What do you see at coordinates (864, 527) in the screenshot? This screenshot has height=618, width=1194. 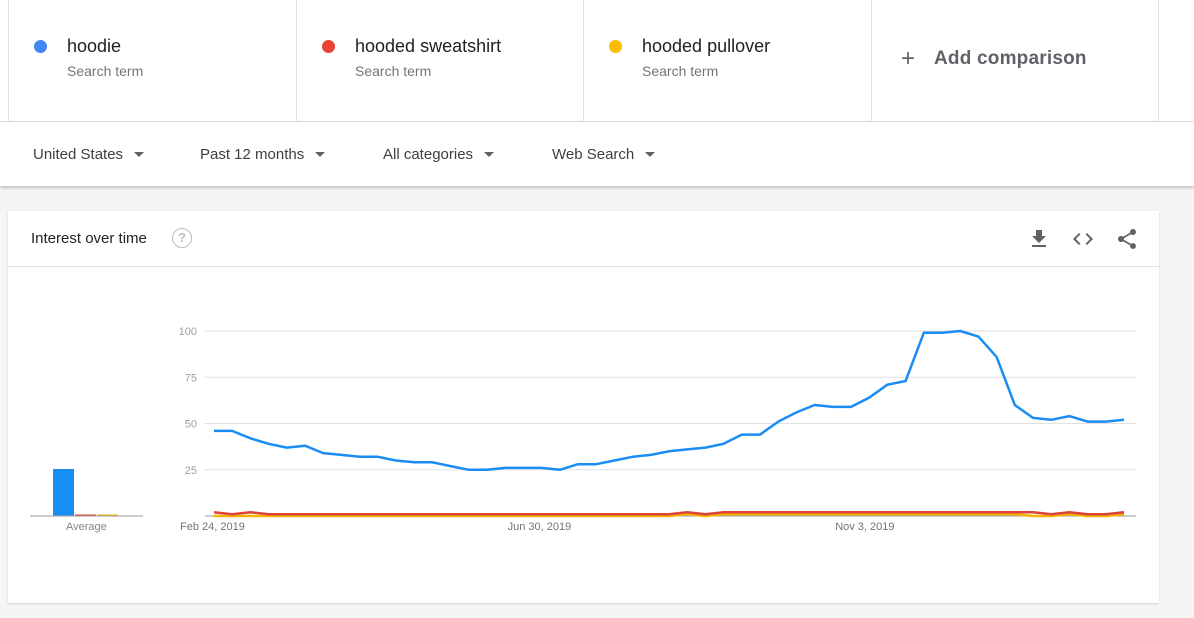 I see `x-tick-label: Nov 3, 2019` at bounding box center [864, 527].